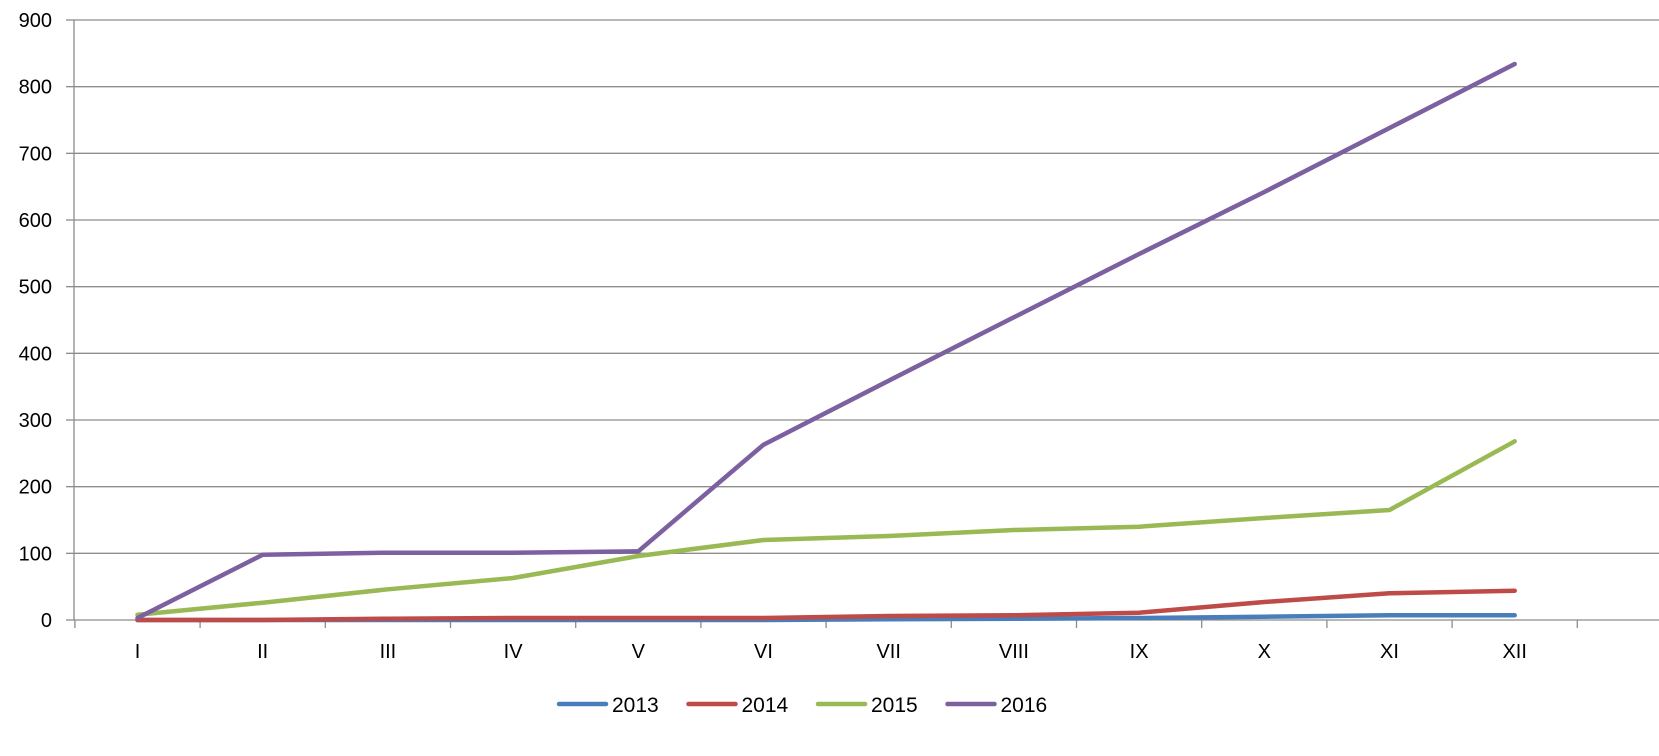 The width and height of the screenshot is (1659, 756). Describe the element at coordinates (866, 705) in the screenshot. I see `legend-item-2015: 2015` at that location.